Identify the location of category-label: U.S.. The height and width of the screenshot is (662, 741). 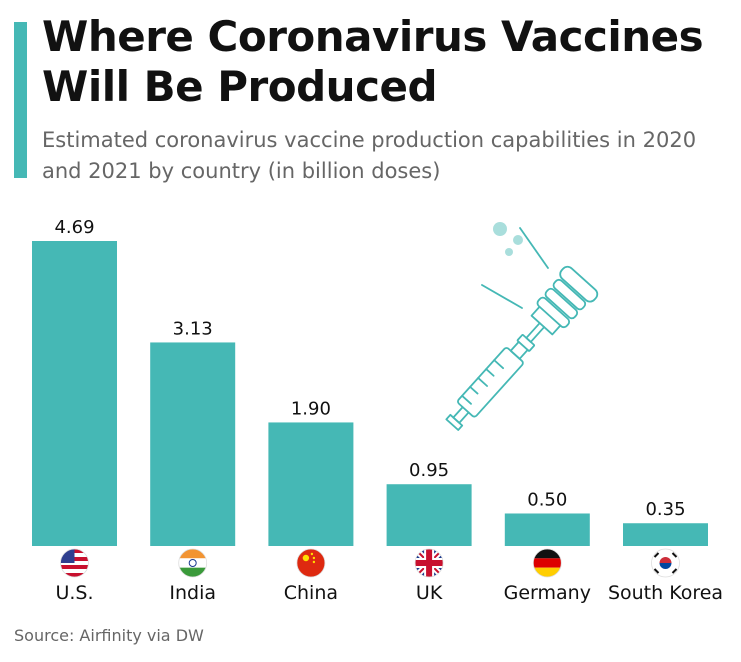
(74, 593).